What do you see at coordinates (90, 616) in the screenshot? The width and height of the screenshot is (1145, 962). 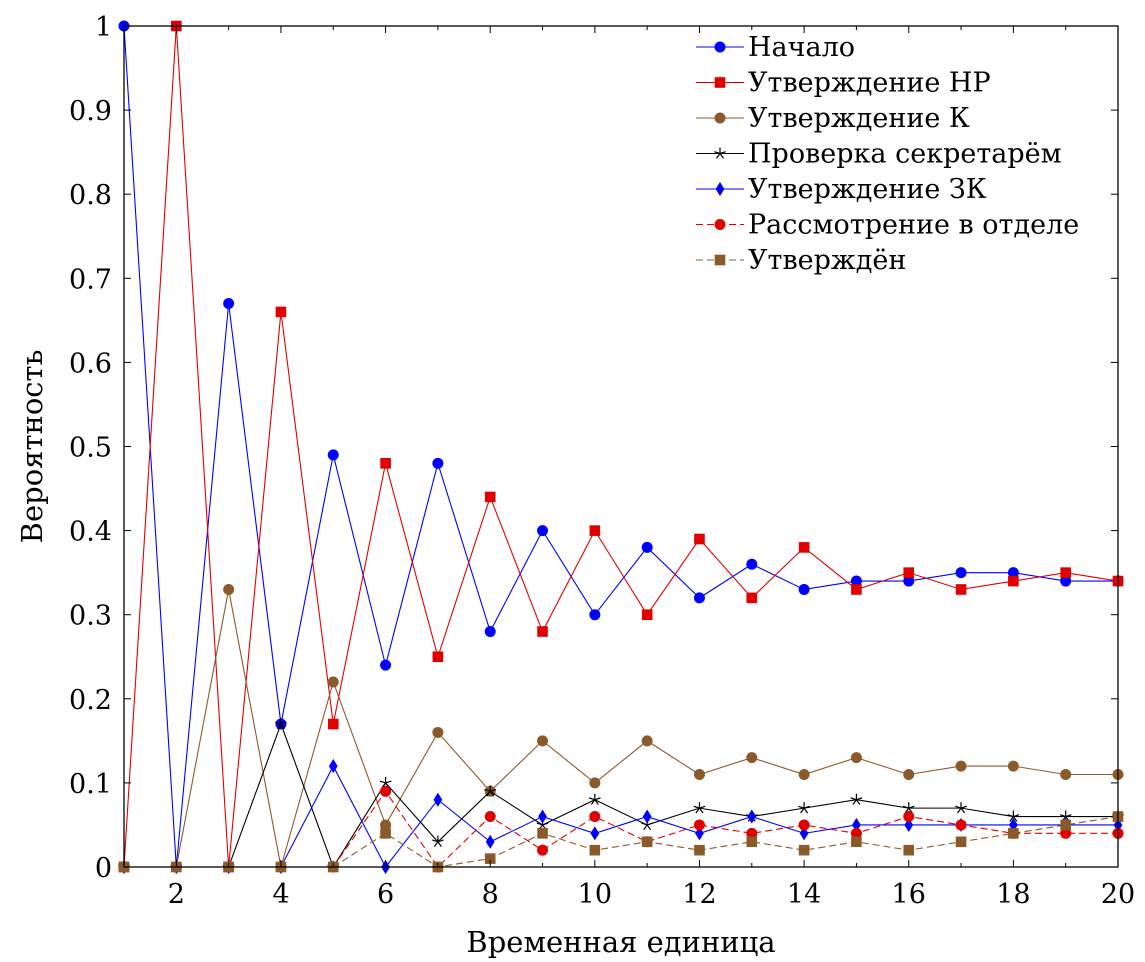 I see `y-tick-label: 0.3` at bounding box center [90, 616].